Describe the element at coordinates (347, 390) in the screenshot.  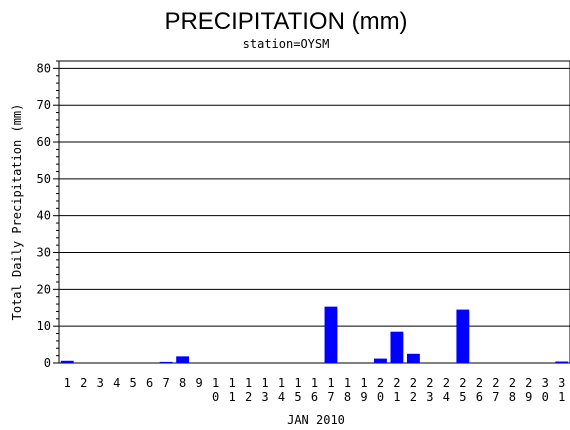
I see `svg-text: 18` at that location.